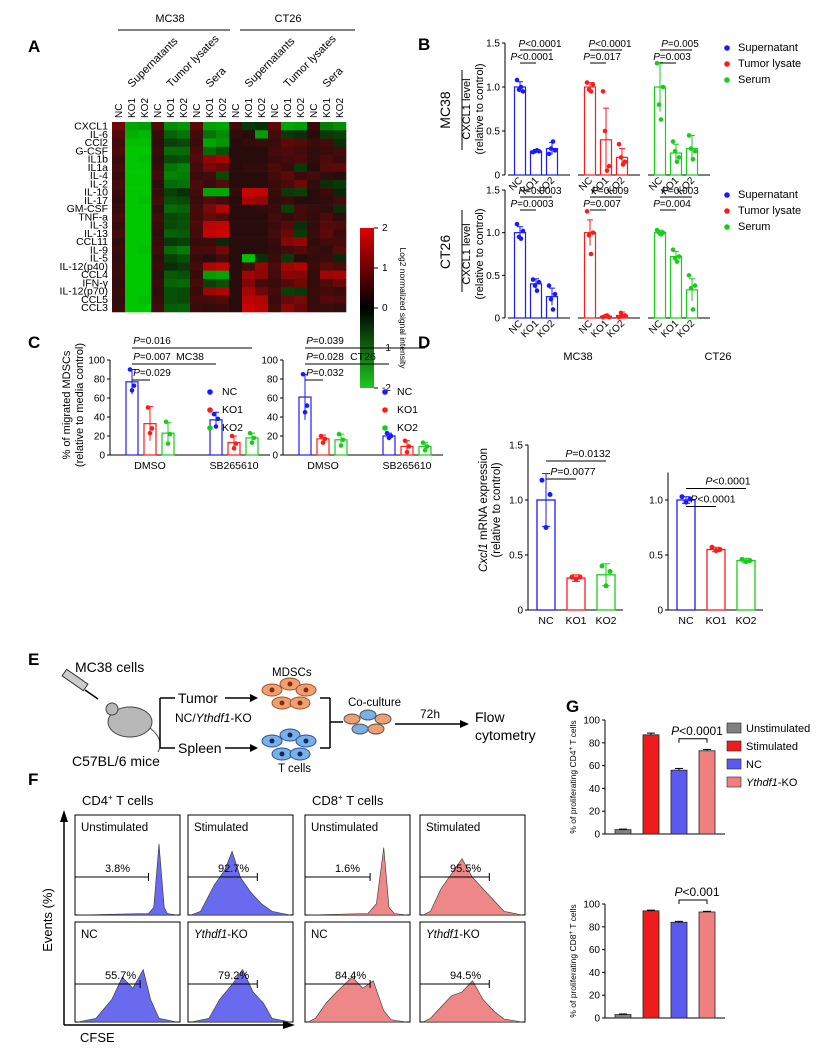 The width and height of the screenshot is (818, 1049). What do you see at coordinates (98, 160) in the screenshot?
I see `heatmap-row-label: IL1b` at bounding box center [98, 160].